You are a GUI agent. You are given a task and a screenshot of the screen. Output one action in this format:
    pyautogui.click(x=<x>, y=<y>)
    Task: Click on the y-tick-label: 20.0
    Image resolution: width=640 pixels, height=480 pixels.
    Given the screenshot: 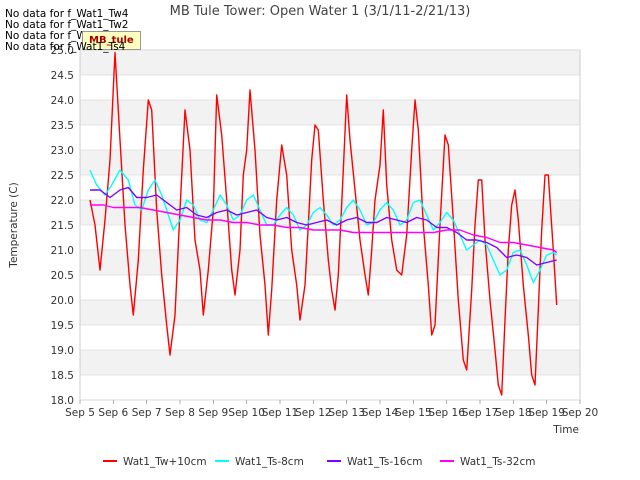 What is the action you would take?
    pyautogui.click(x=62, y=301)
    